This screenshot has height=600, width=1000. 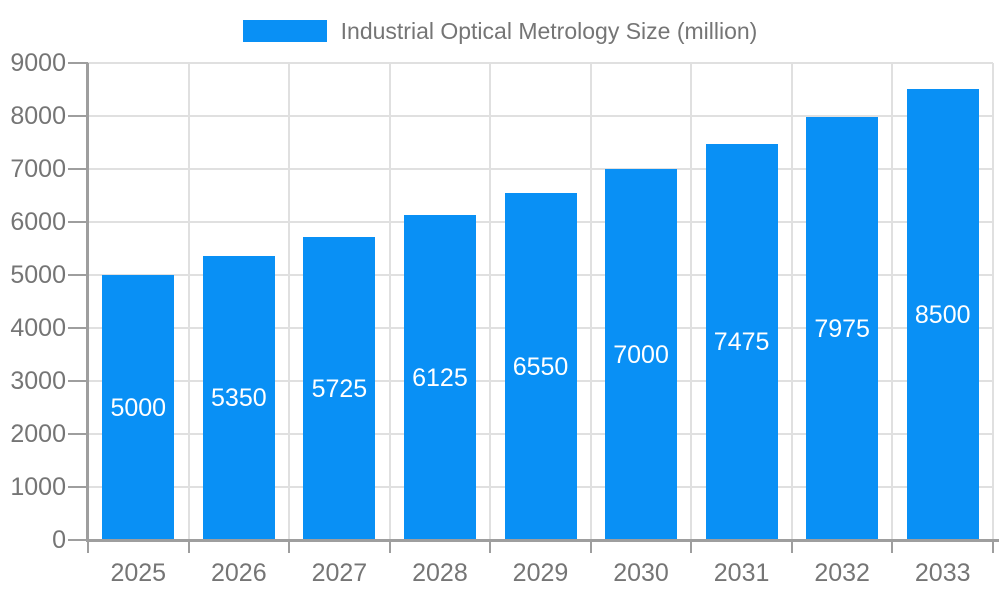 I want to click on x-axis-label: 2032, so click(x=842, y=573).